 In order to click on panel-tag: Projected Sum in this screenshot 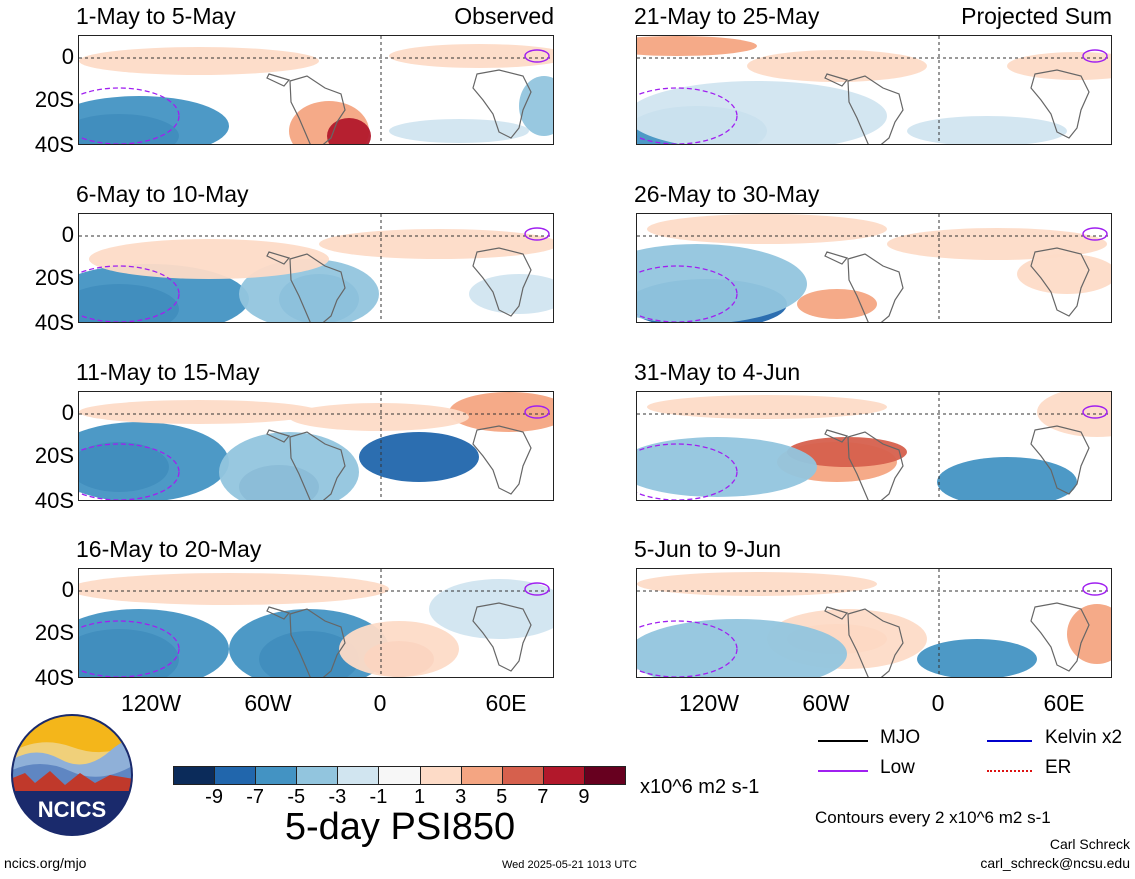, I will do `click(1036, 16)`.